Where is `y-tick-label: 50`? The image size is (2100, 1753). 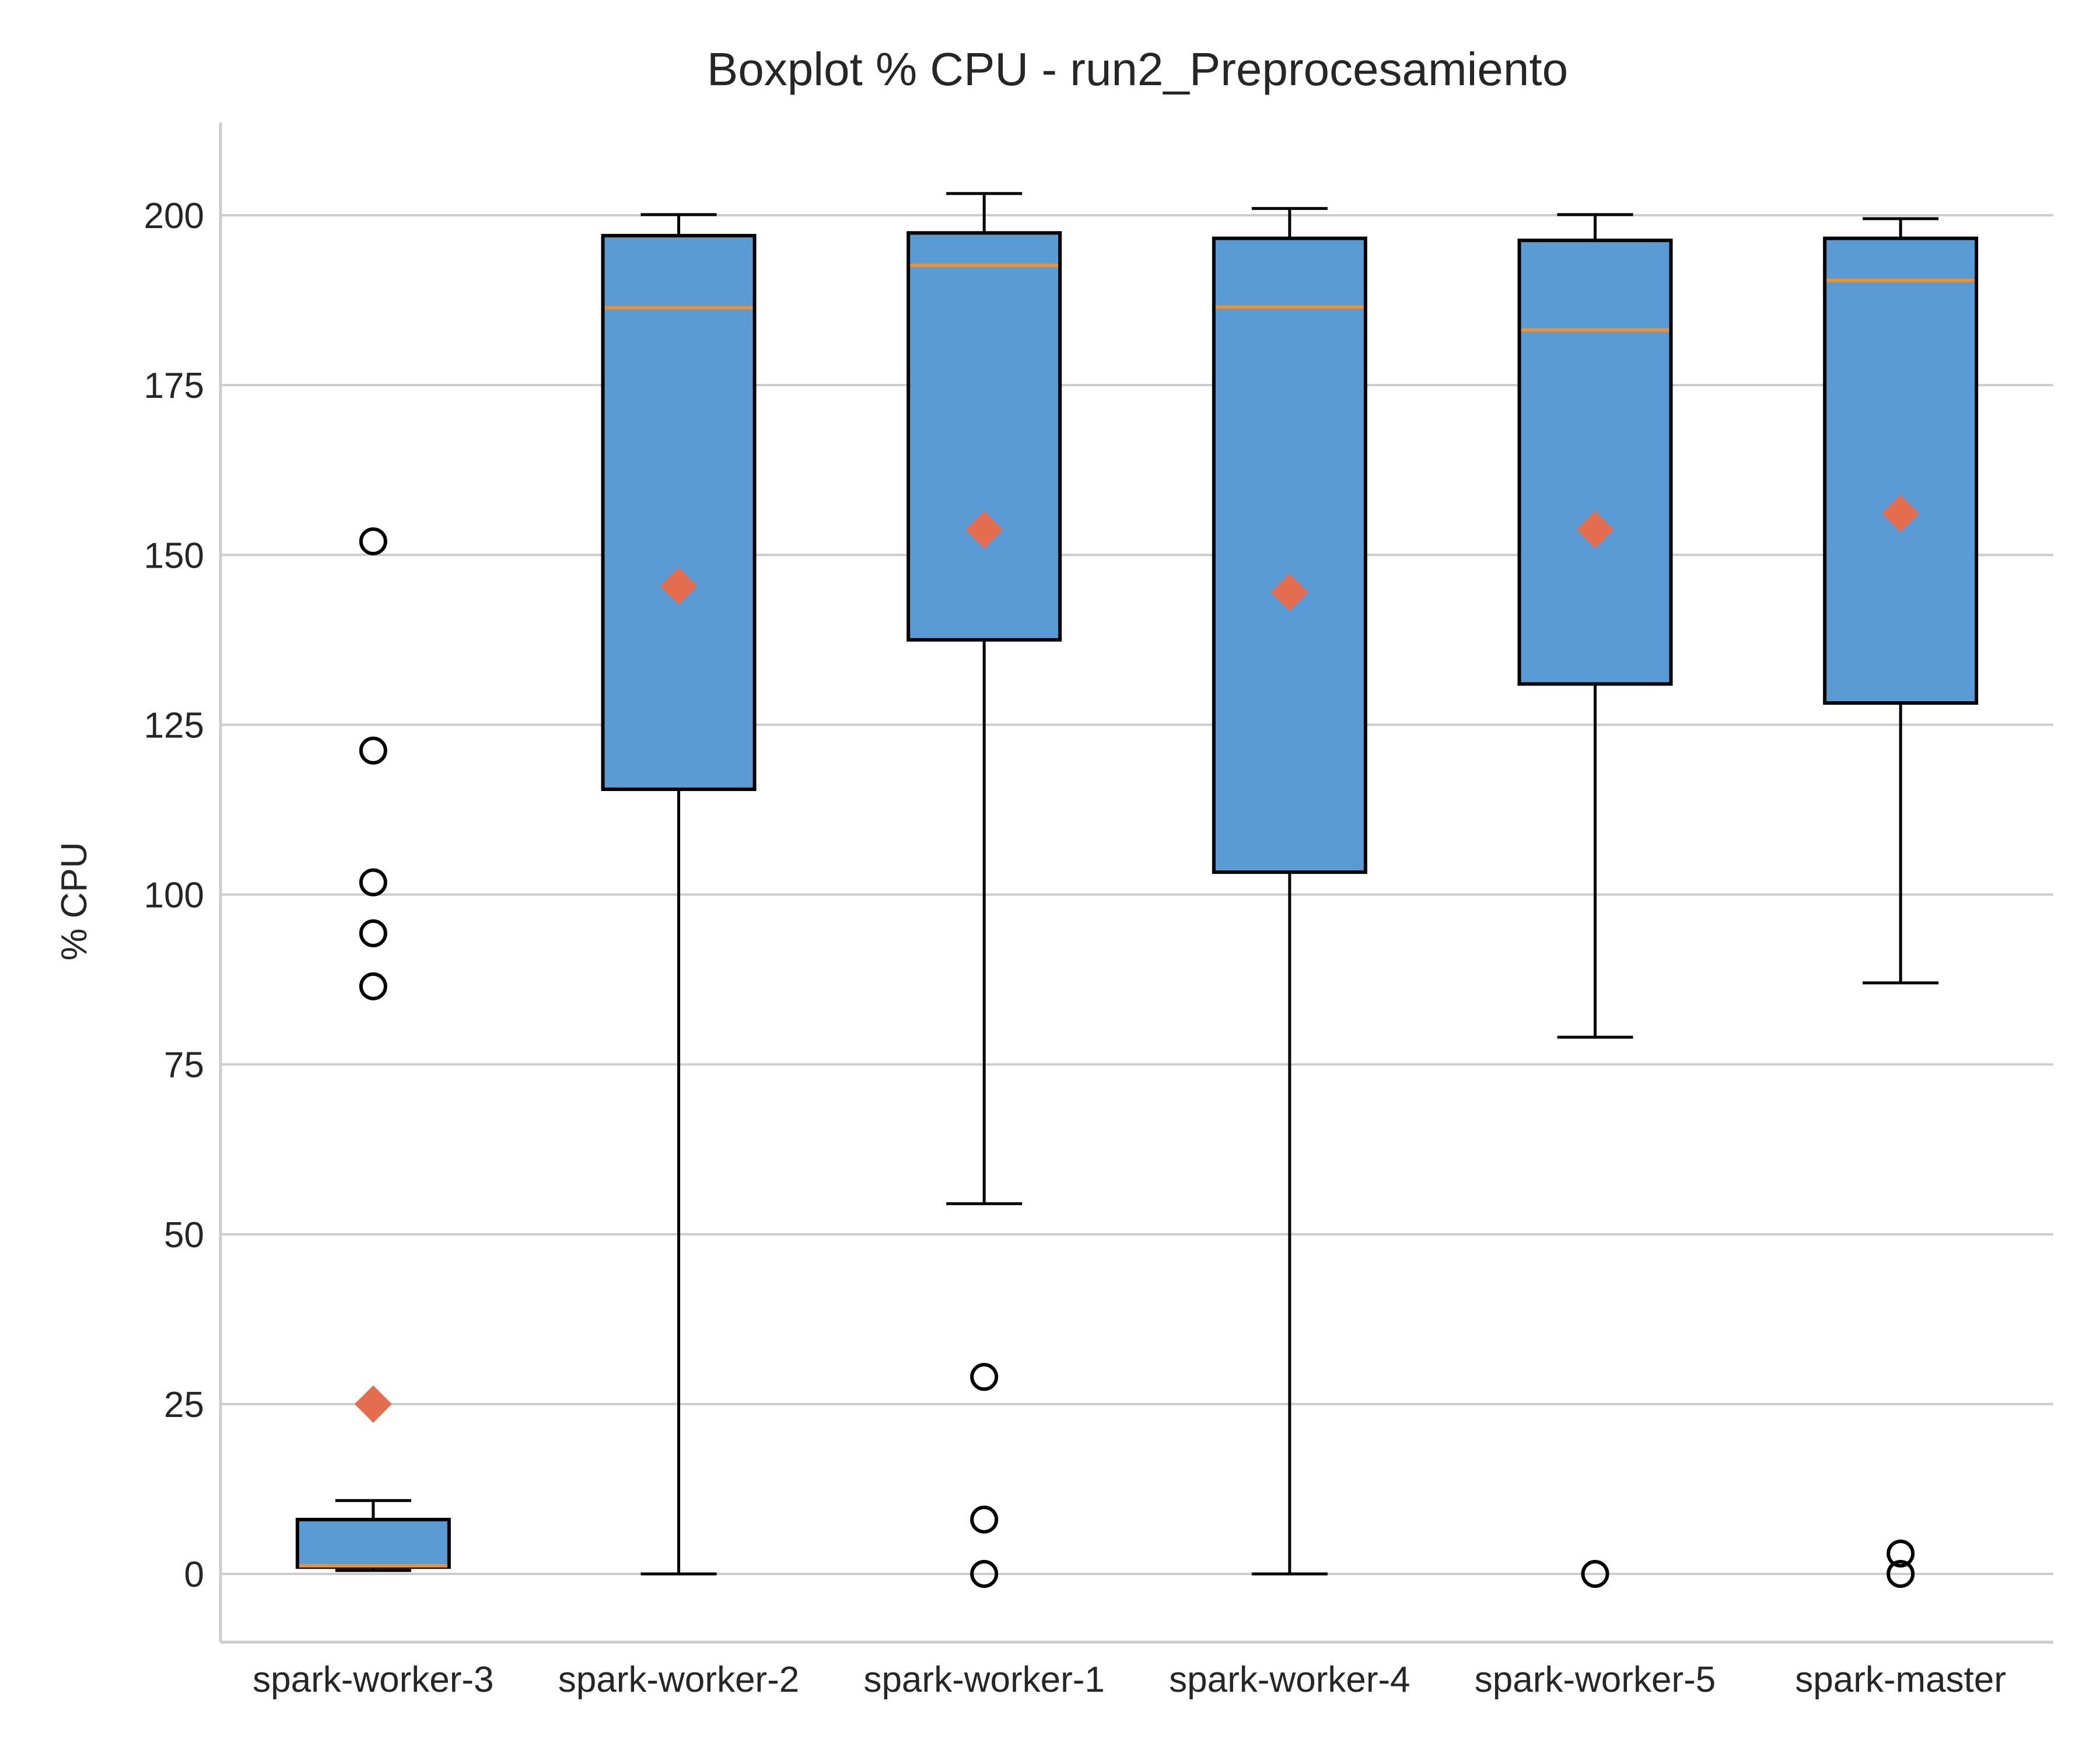 y-tick-label: 50 is located at coordinates (184, 1235).